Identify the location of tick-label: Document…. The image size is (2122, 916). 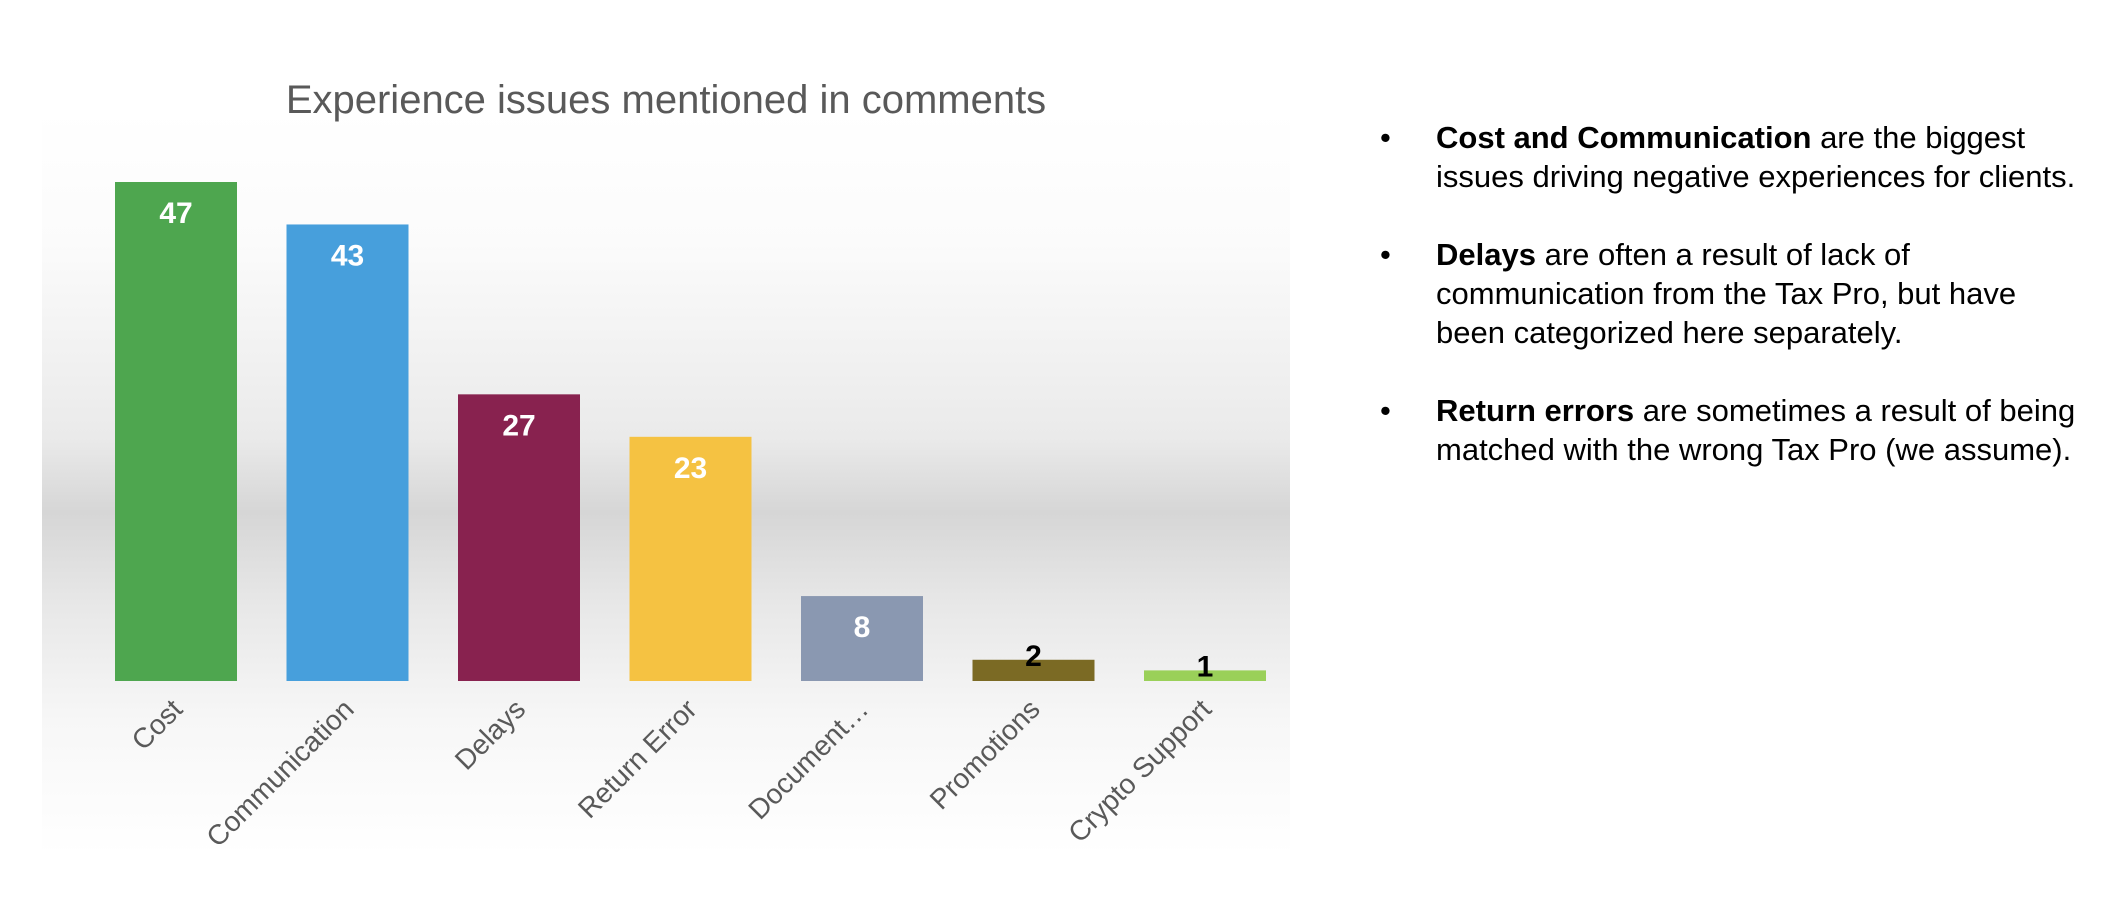
(808, 759).